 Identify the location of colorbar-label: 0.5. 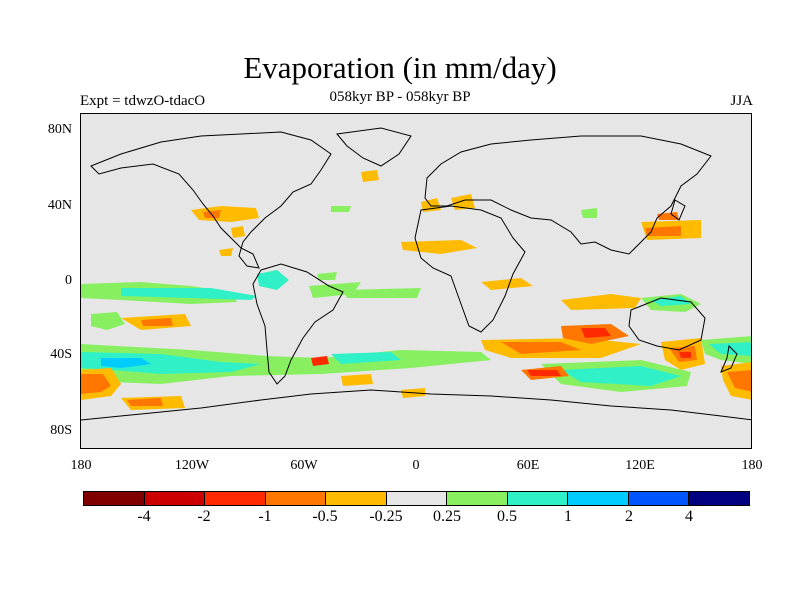
(507, 516).